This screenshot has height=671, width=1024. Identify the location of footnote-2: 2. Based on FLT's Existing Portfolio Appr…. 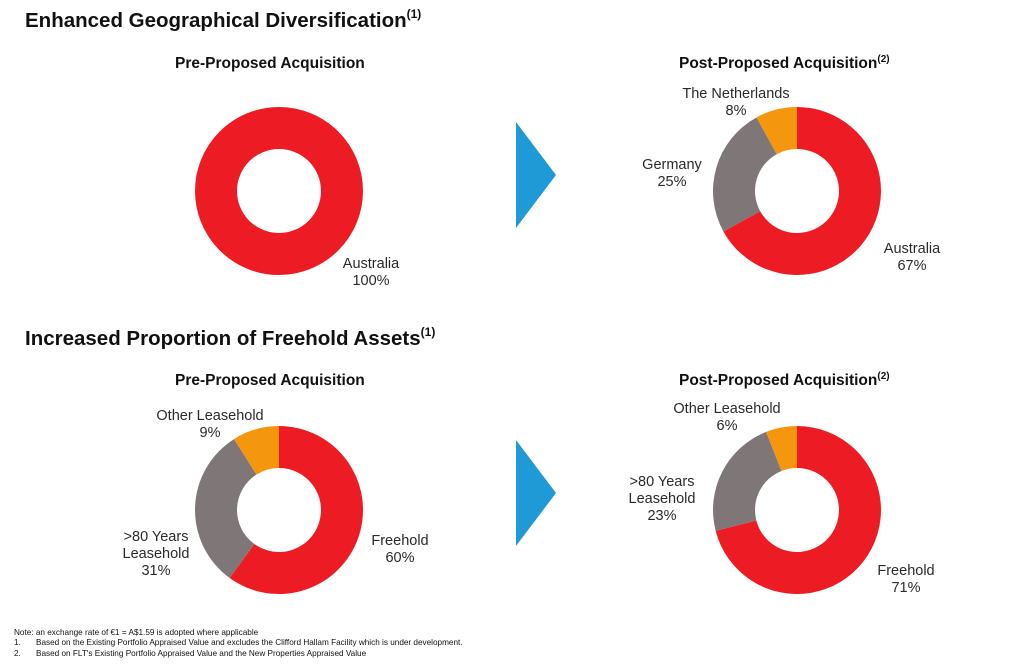
(238, 654).